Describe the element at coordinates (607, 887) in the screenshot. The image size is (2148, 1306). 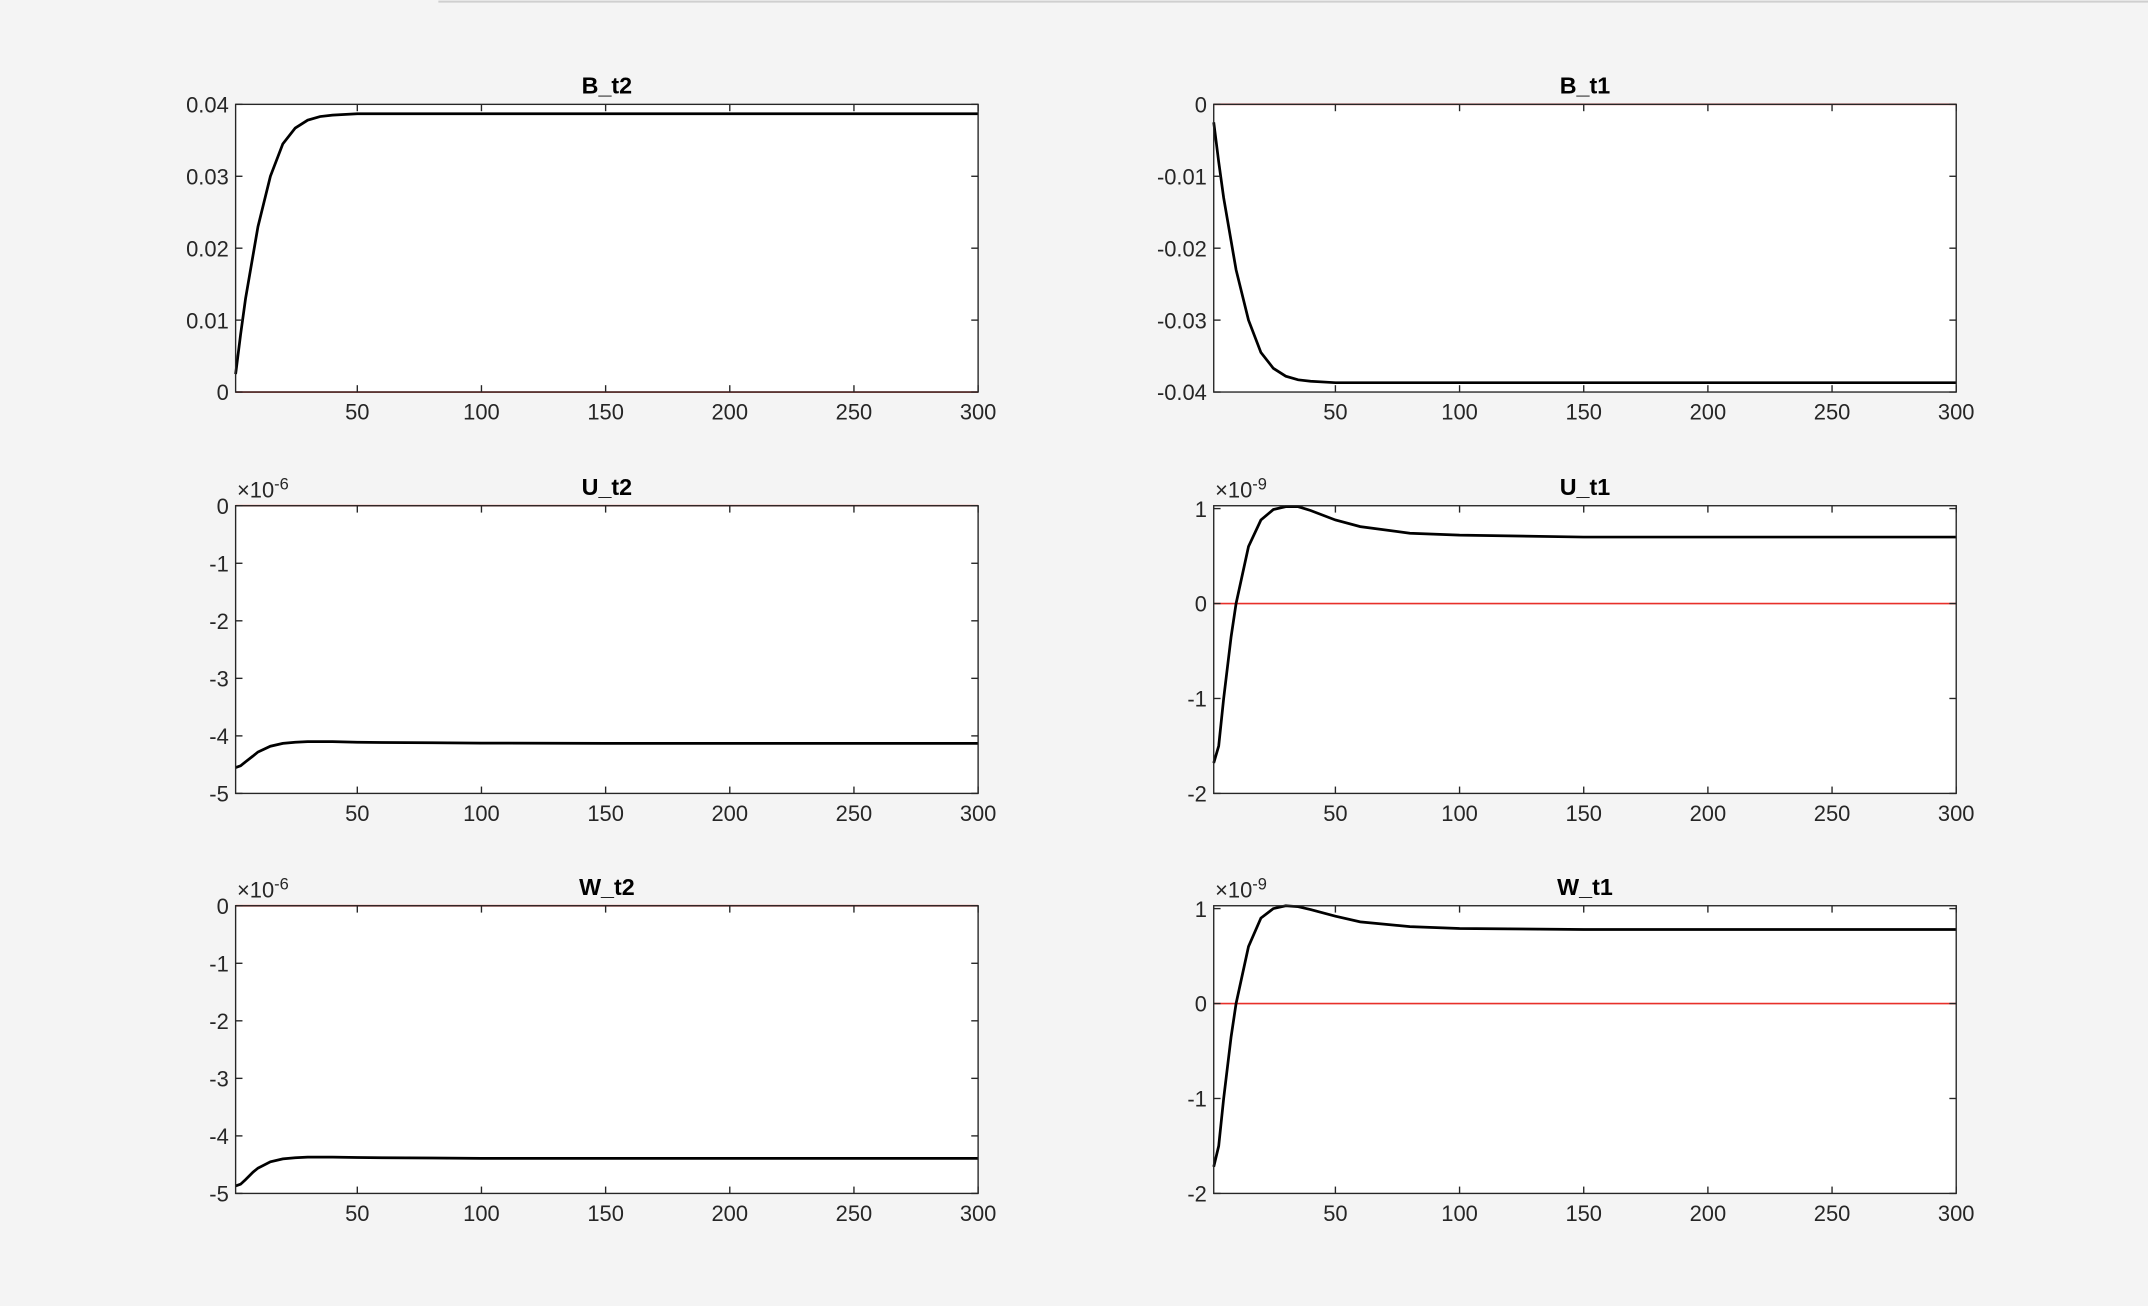
I see `chart-title: W_t2` at that location.